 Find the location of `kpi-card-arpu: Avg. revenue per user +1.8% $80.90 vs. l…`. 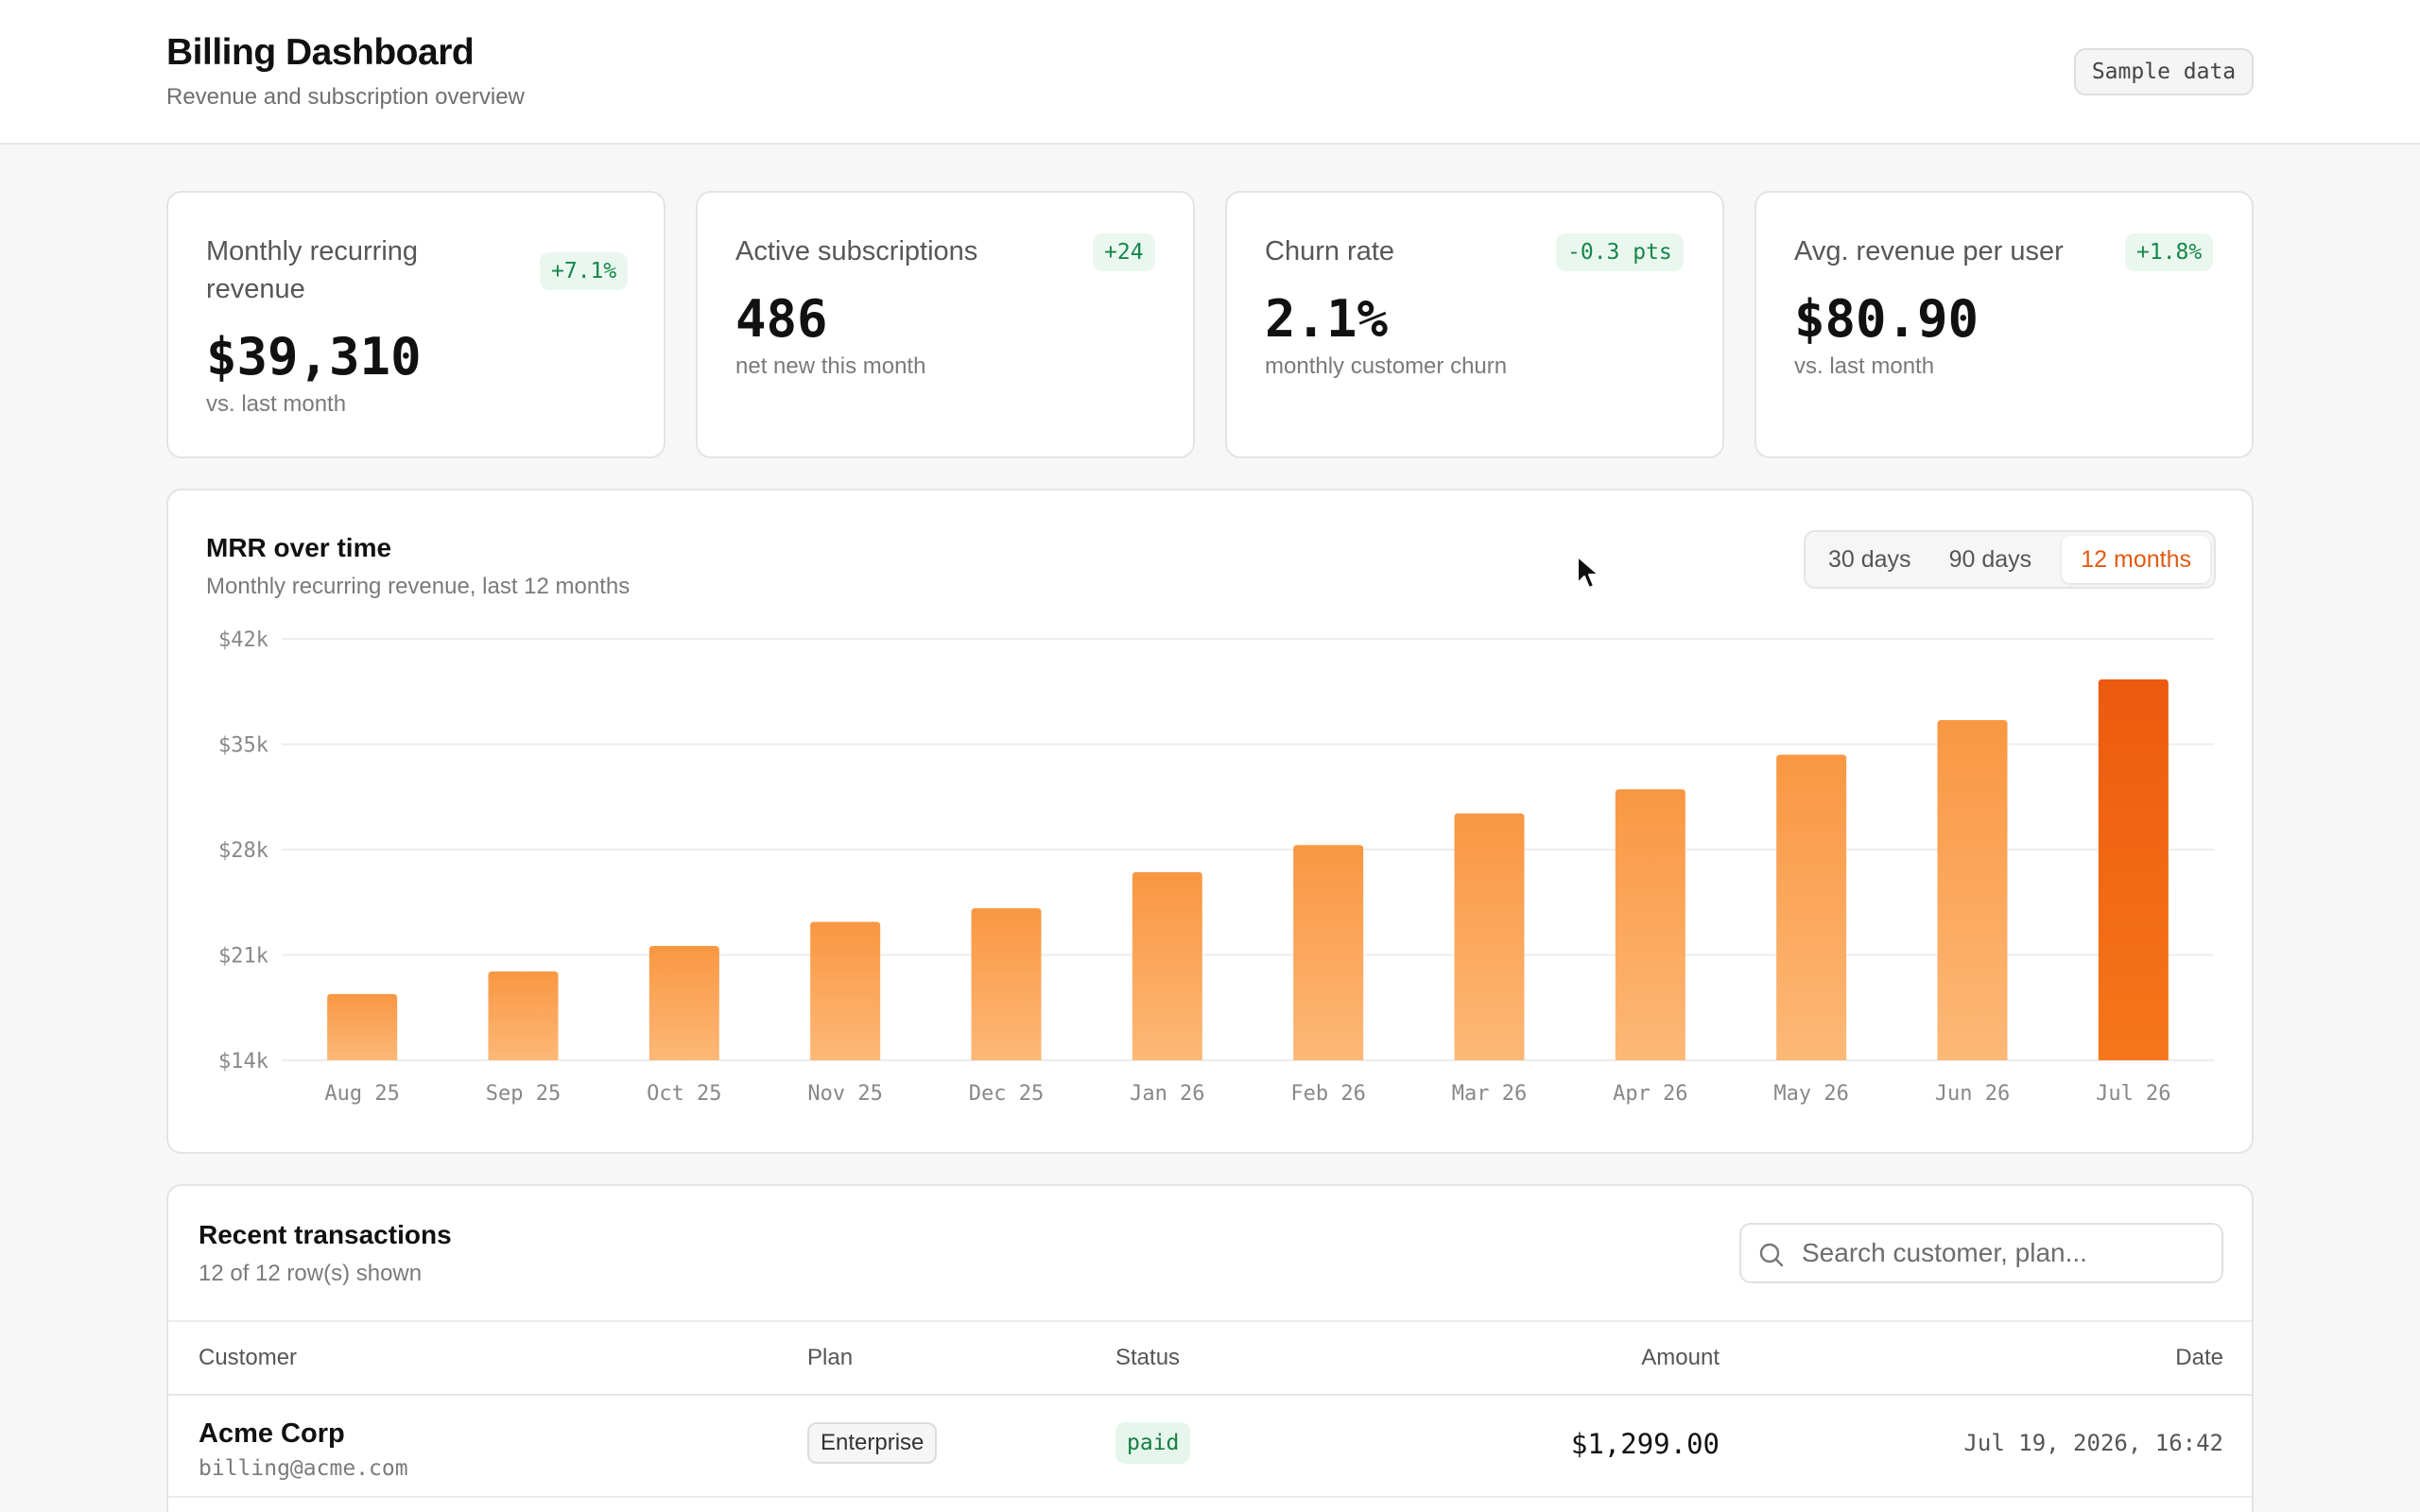

kpi-card-arpu: Avg. revenue per user +1.8% $80.90 vs. l… is located at coordinates (2004, 324).